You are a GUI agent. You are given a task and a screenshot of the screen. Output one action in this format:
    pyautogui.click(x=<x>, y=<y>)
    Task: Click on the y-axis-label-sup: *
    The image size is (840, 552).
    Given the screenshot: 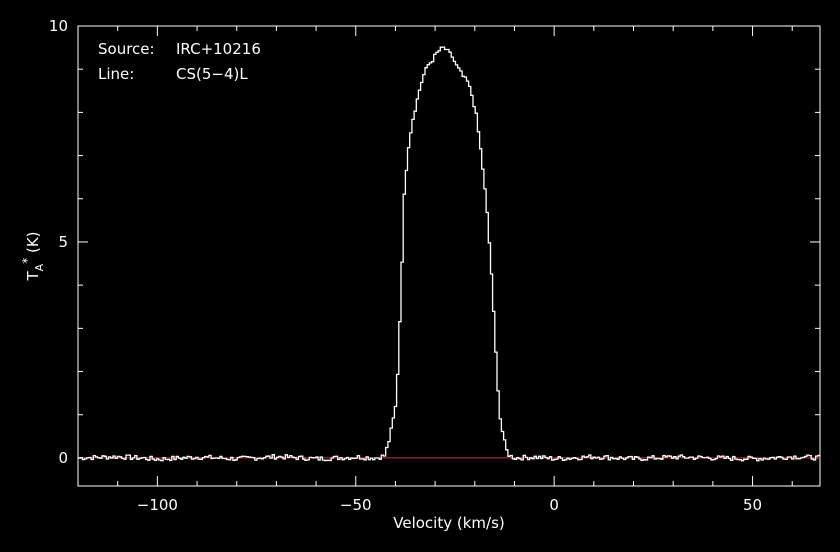 What is the action you would take?
    pyautogui.click(x=27, y=261)
    